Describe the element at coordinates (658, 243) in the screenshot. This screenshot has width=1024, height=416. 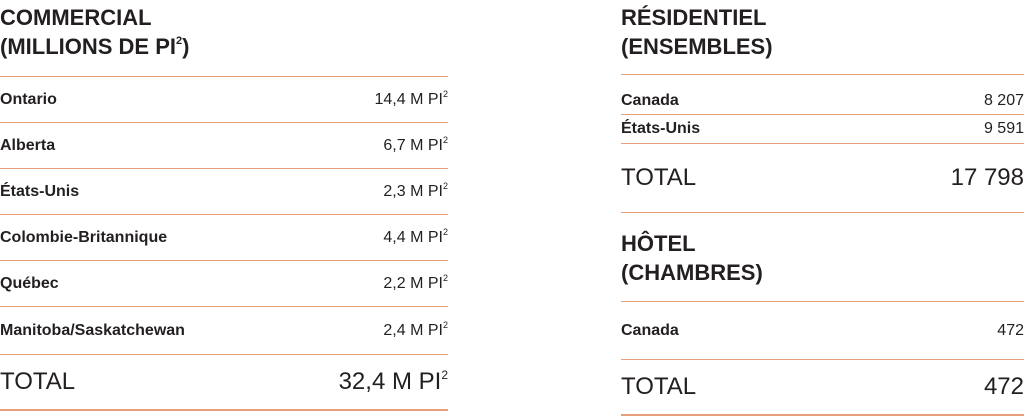
I see `hotel-title-line1: HÔTEL` at that location.